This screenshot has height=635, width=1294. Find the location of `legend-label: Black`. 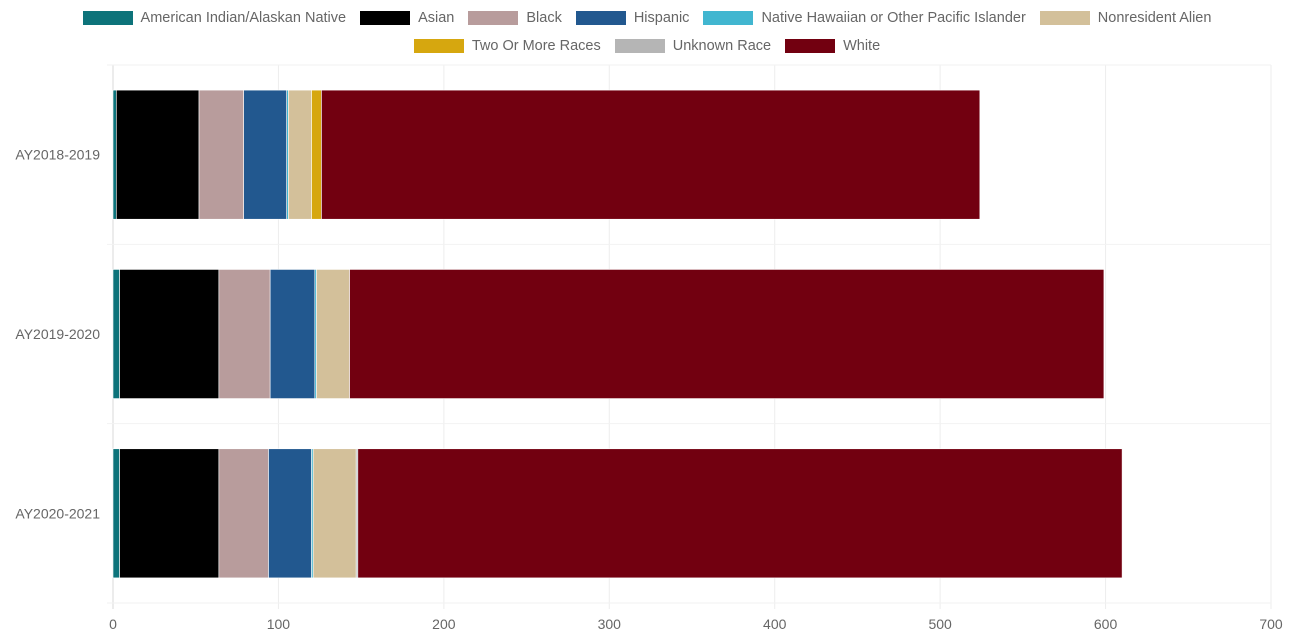

legend-label: Black is located at coordinates (544, 18).